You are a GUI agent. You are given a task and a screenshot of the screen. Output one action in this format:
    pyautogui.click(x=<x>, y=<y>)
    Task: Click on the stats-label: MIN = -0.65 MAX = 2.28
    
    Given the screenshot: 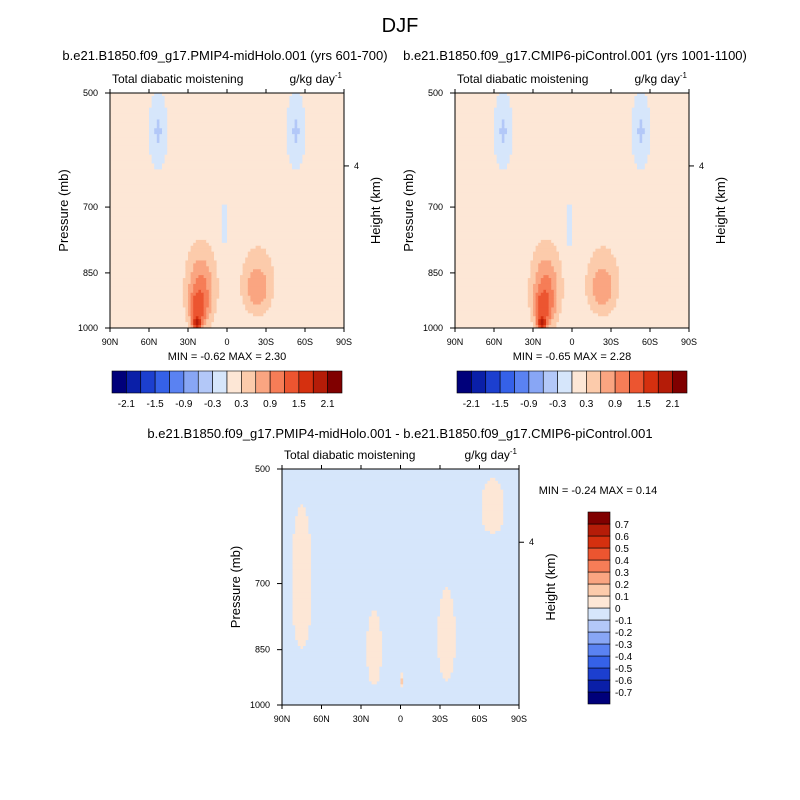 What is the action you would take?
    pyautogui.click(x=572, y=357)
    